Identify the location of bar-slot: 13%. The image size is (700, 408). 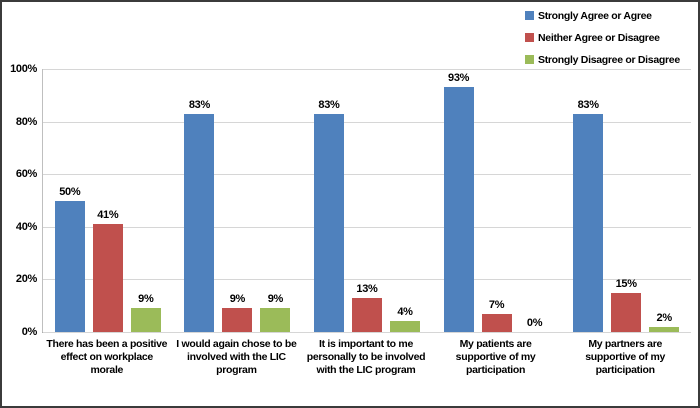
(366, 200).